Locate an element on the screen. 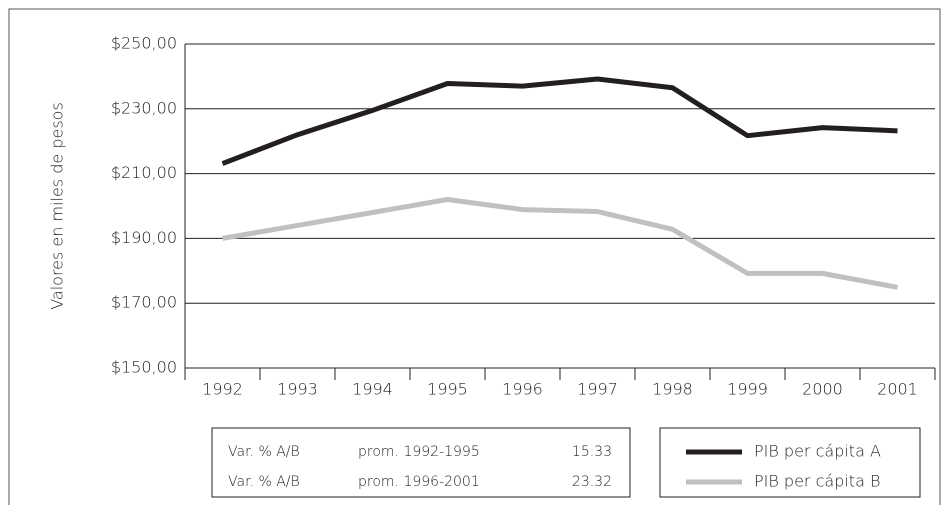 The image size is (948, 505). x-tick-label: 1995 is located at coordinates (447, 389).